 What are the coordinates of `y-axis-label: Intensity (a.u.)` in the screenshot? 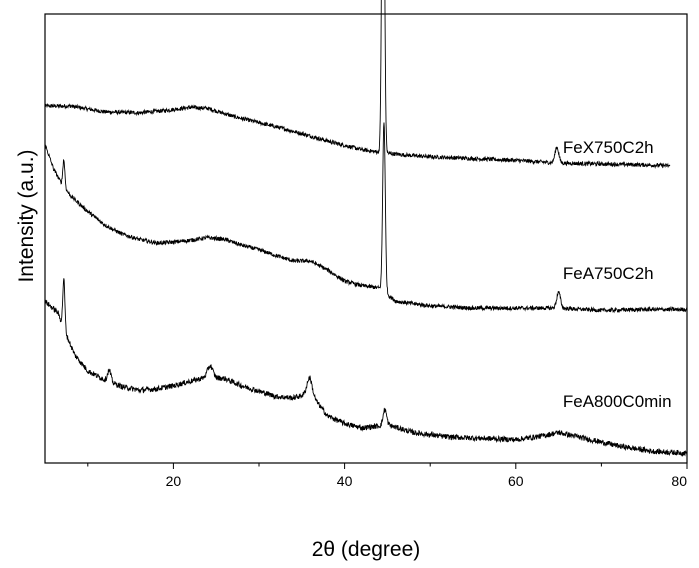 It's located at (26, 215).